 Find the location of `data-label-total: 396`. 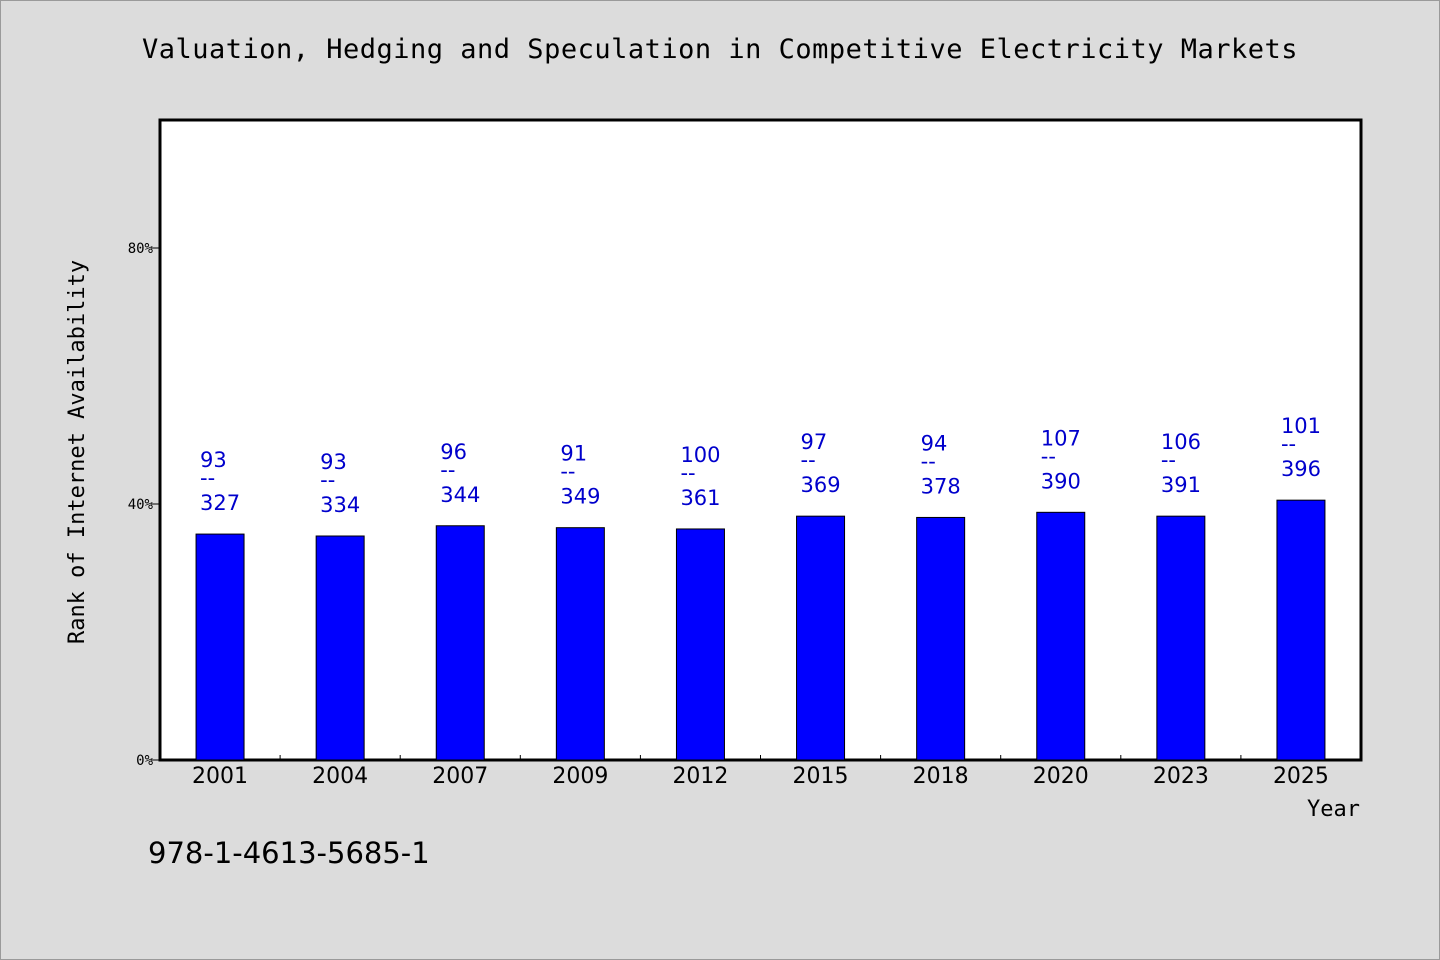

data-label-total: 396 is located at coordinates (1301, 469).